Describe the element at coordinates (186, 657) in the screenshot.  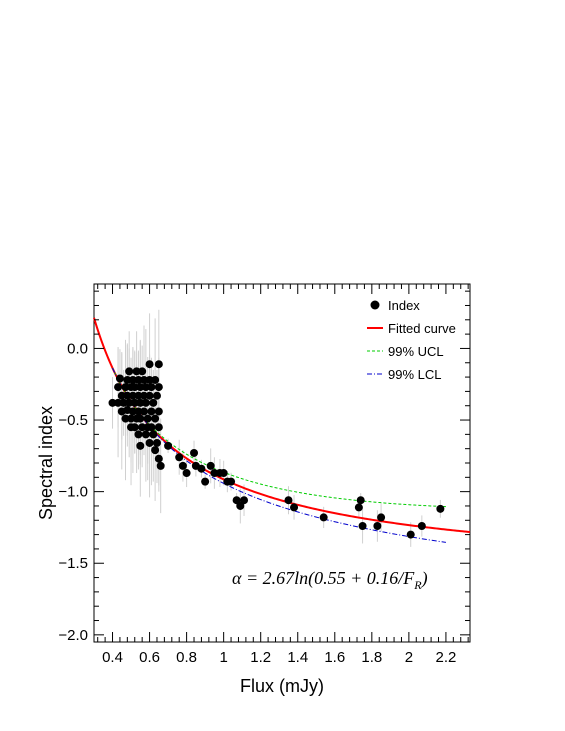
I see `x-tick-label: 0.8` at that location.